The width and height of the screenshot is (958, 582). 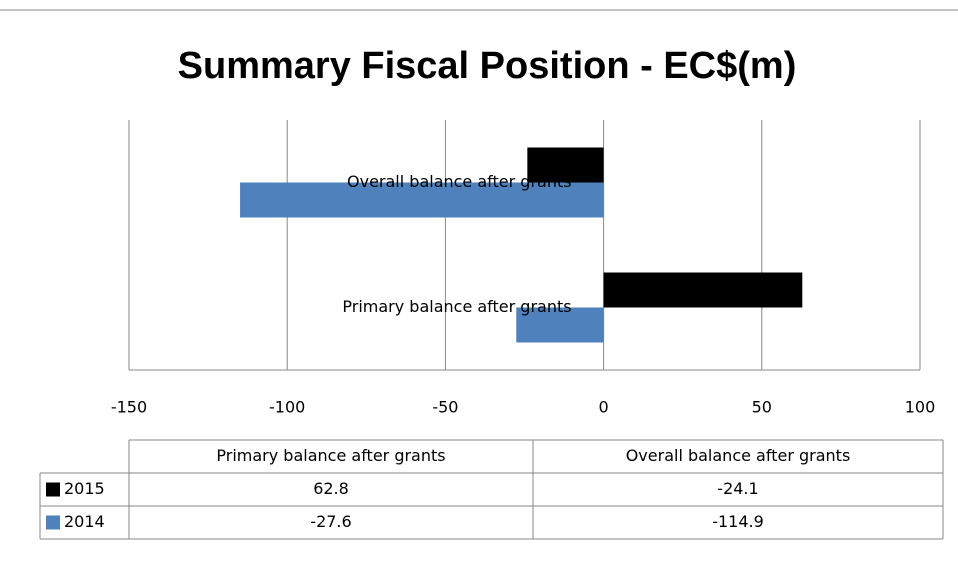 I want to click on legend-label: 2014, so click(x=84, y=521).